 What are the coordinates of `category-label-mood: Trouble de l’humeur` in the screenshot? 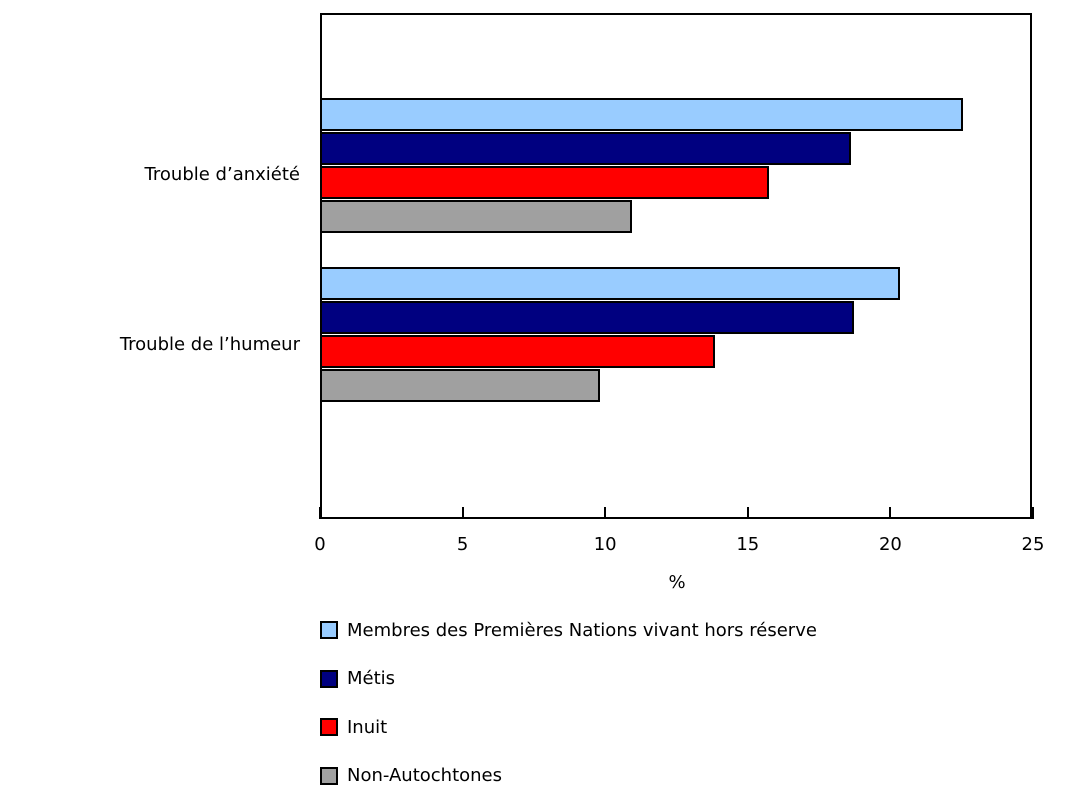 It's located at (209, 344).